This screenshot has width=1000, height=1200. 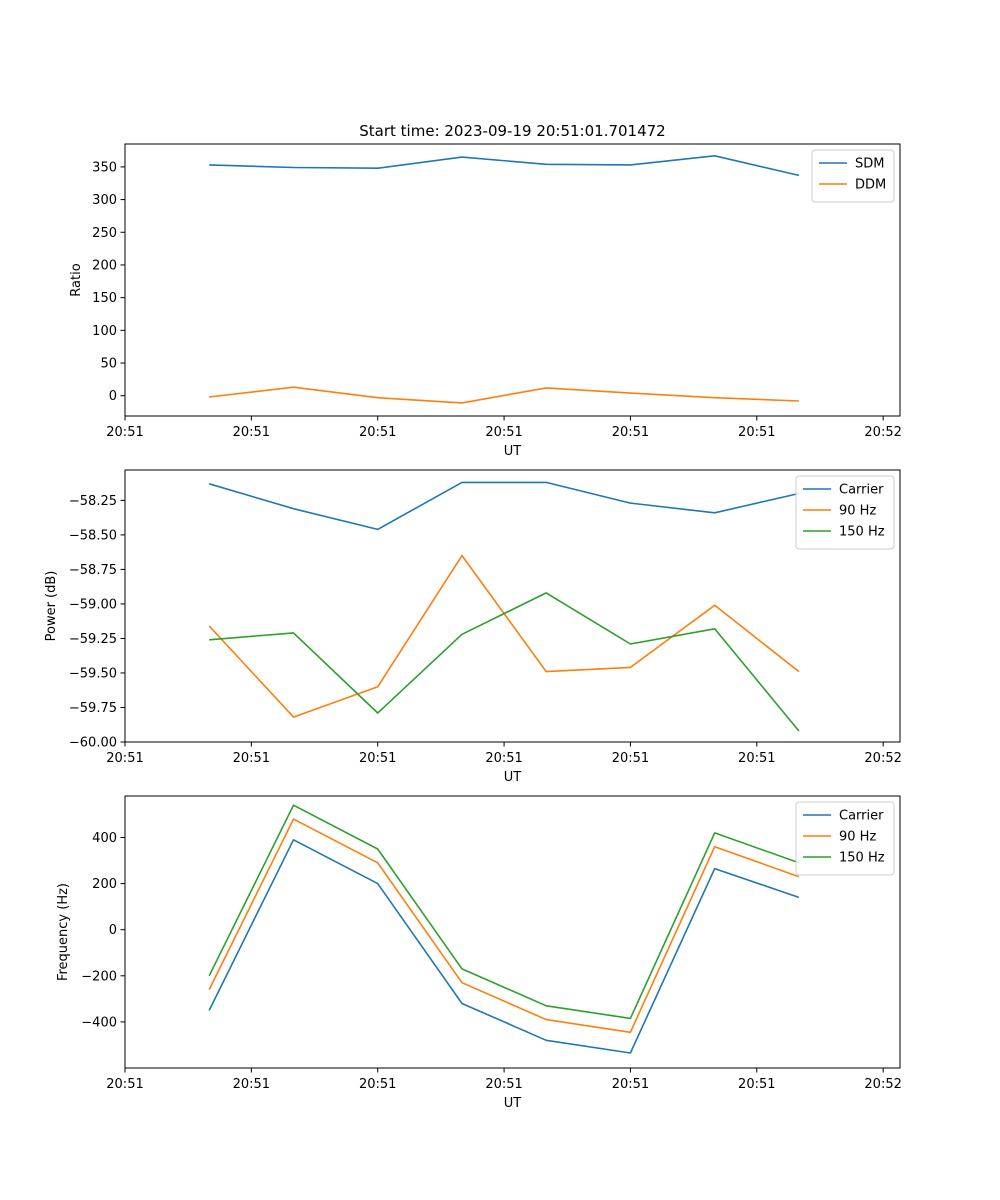 I want to click on y-tick-label: 350, so click(x=104, y=167).